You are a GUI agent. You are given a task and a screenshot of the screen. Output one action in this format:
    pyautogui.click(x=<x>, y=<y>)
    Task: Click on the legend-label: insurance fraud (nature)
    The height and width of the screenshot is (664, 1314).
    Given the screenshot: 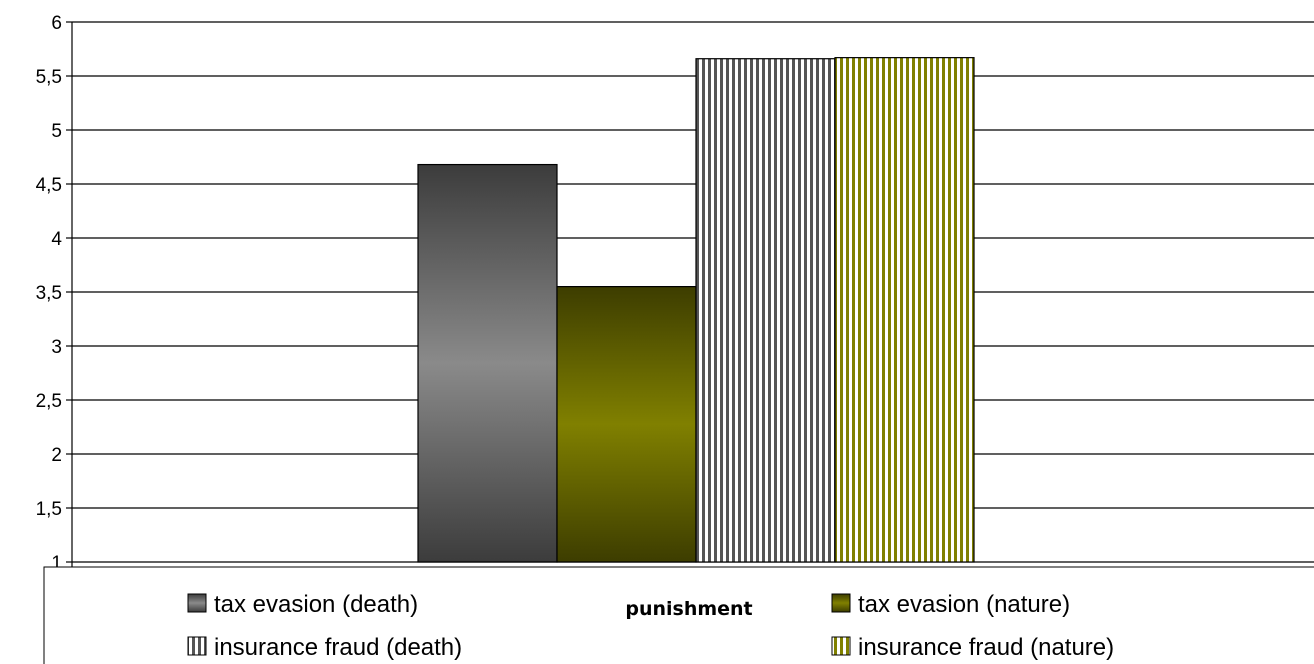 What is the action you would take?
    pyautogui.click(x=986, y=647)
    